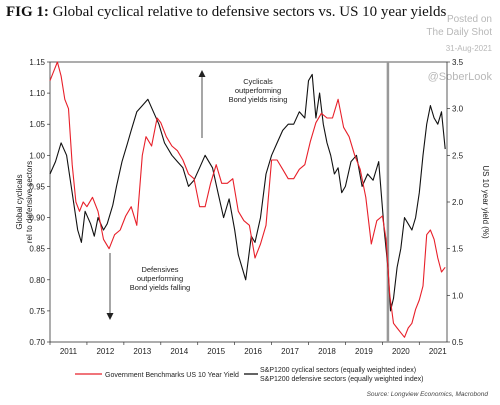 The height and width of the screenshot is (405, 500). I want to click on left-axis-title-line: rel to defensive sectors, so click(29, 202).